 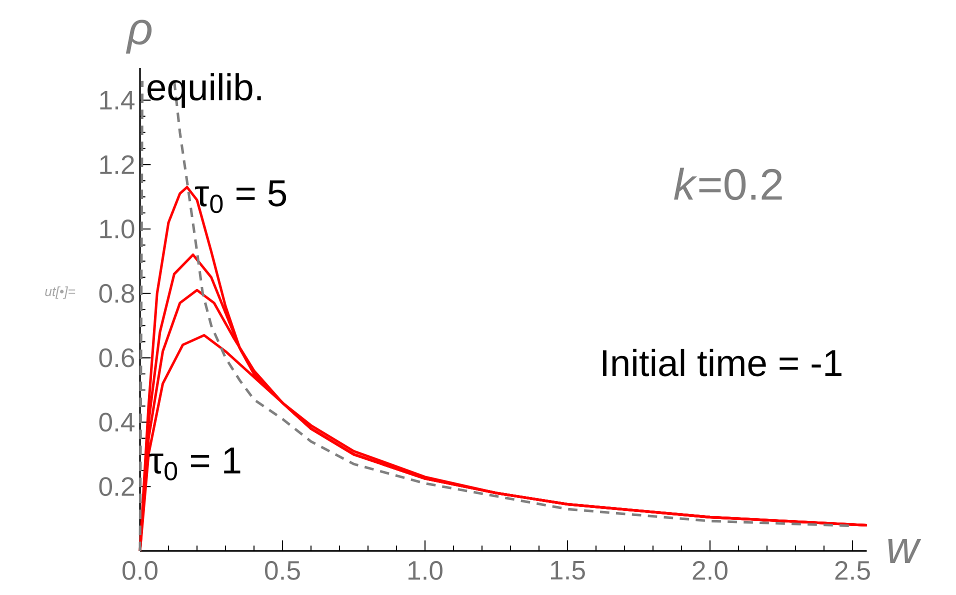 I want to click on x-tick-label: 2.0, so click(x=710, y=570).